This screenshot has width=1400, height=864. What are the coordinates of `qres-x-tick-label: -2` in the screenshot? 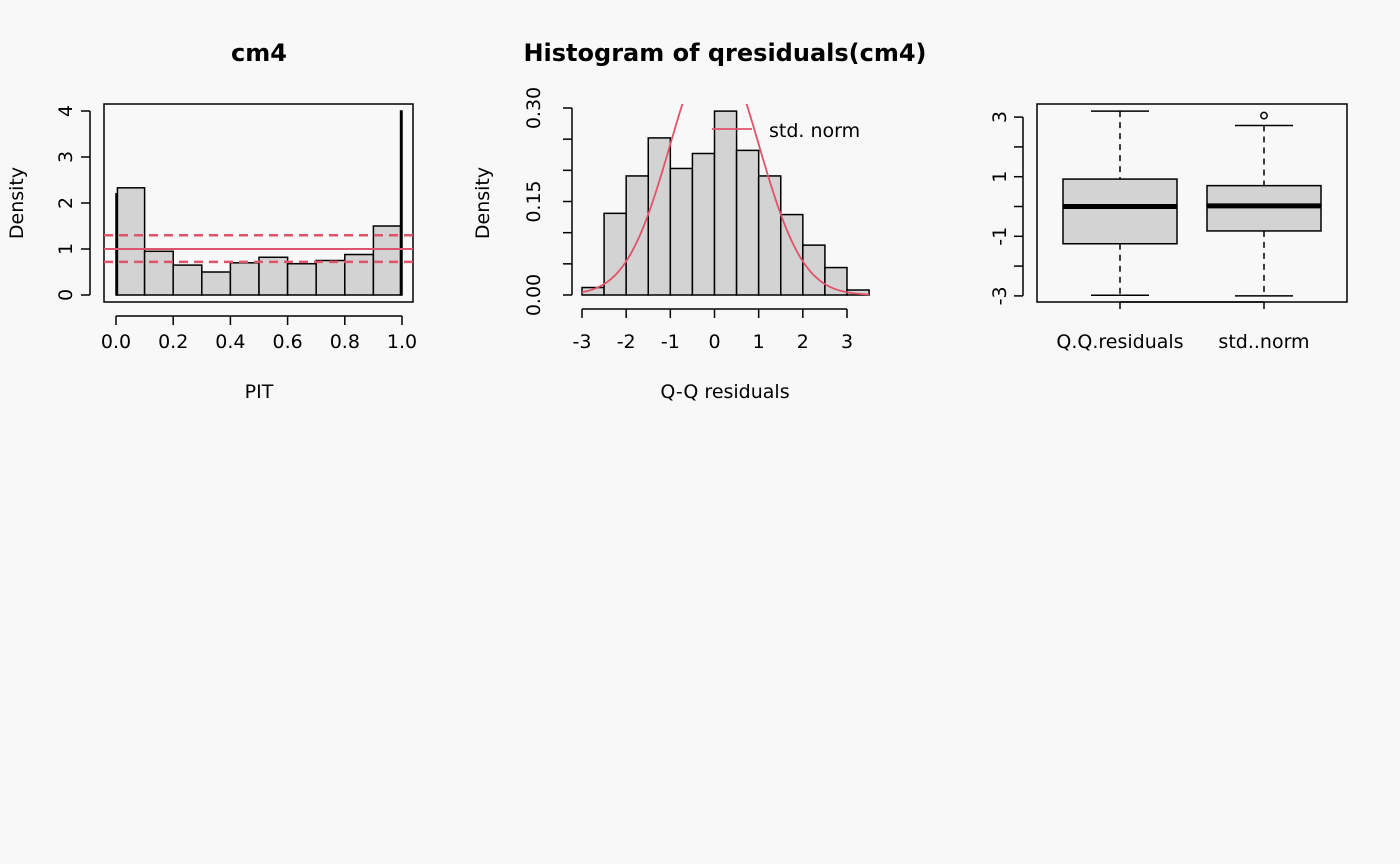 It's located at (626, 342).